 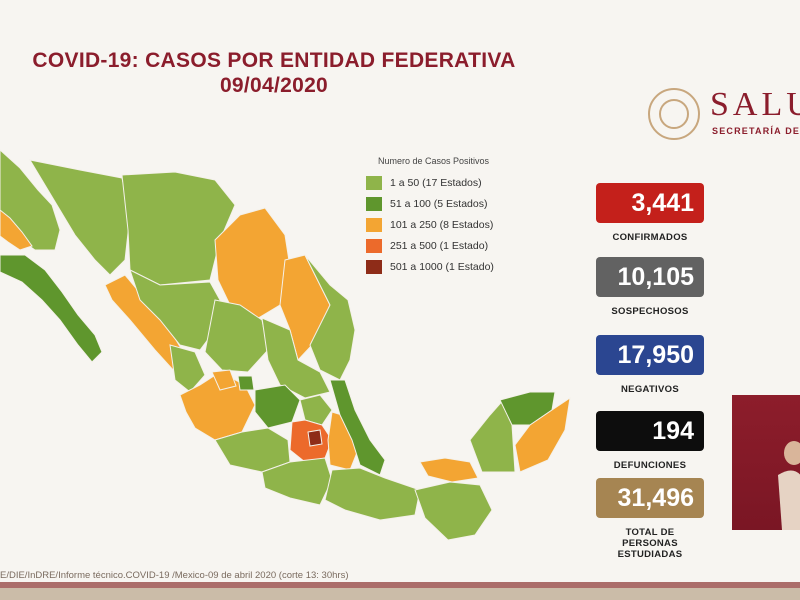 I want to click on state-tamaulipas, so click(x=330, y=317).